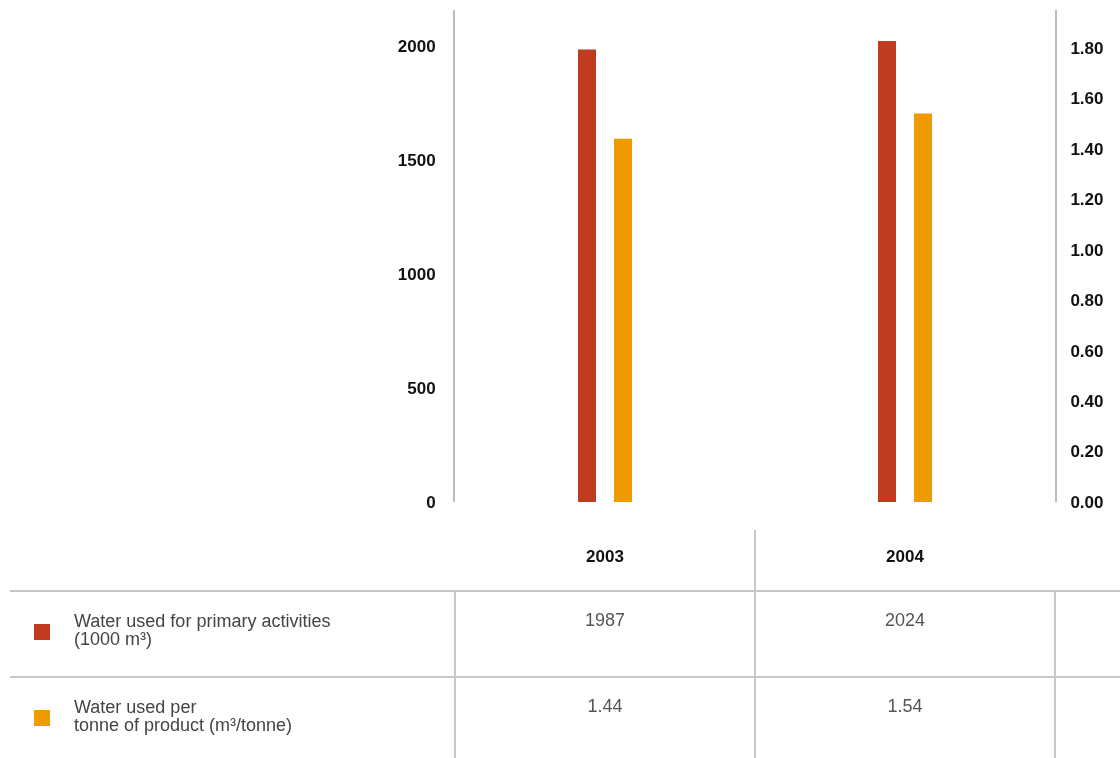  Describe the element at coordinates (1087, 48) in the screenshot. I see `y2-tick-label: 1.80` at that location.